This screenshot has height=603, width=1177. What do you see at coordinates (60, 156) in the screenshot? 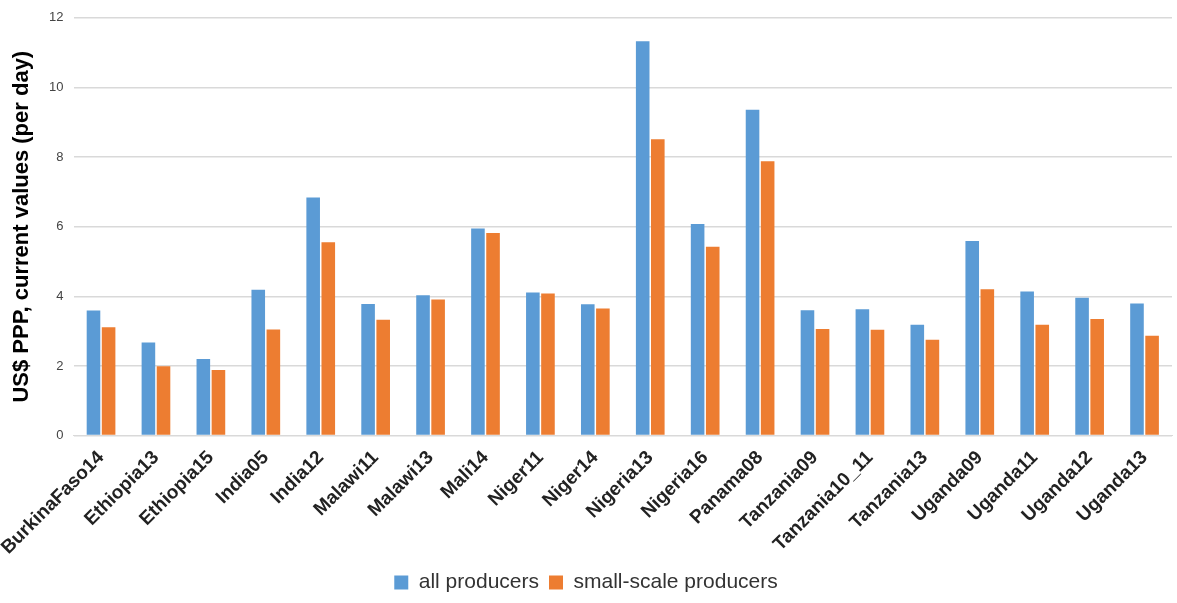
I see `y-tick-label: 8` at bounding box center [60, 156].